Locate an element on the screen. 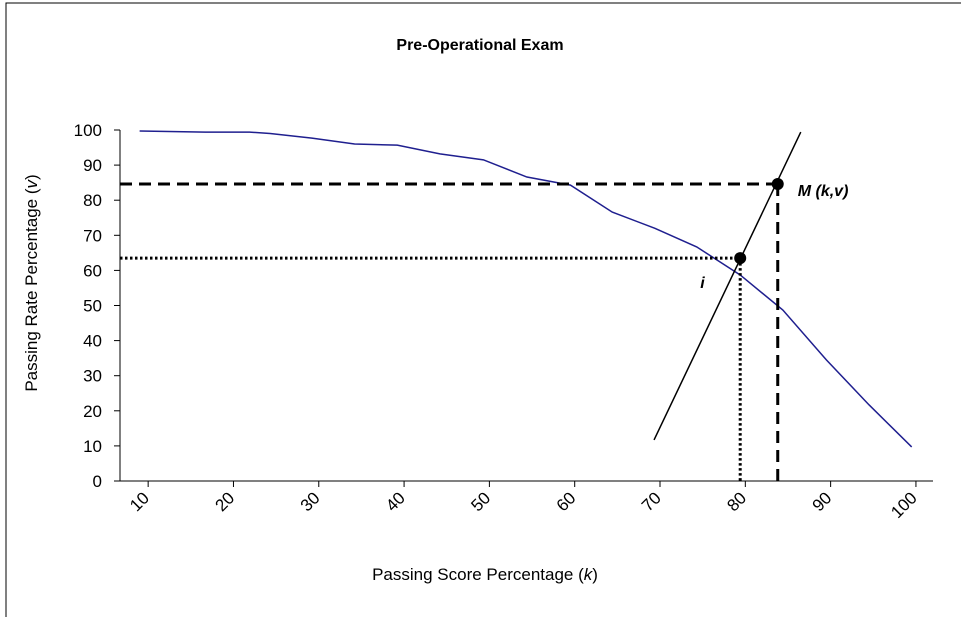 Image resolution: width=961 pixels, height=617 pixels. y-tick-label: 30 is located at coordinates (92, 376).